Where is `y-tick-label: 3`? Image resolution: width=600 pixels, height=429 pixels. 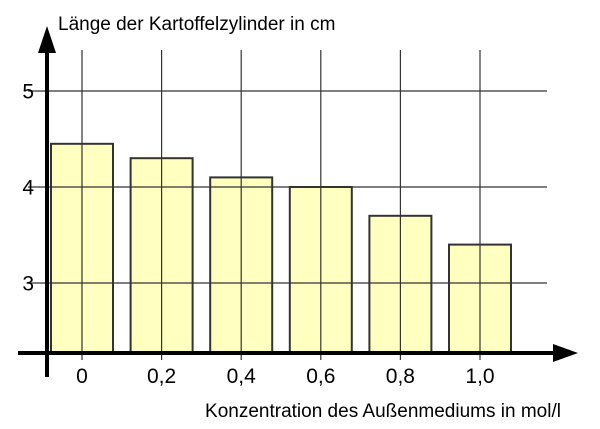
y-tick-label: 3 is located at coordinates (28, 284).